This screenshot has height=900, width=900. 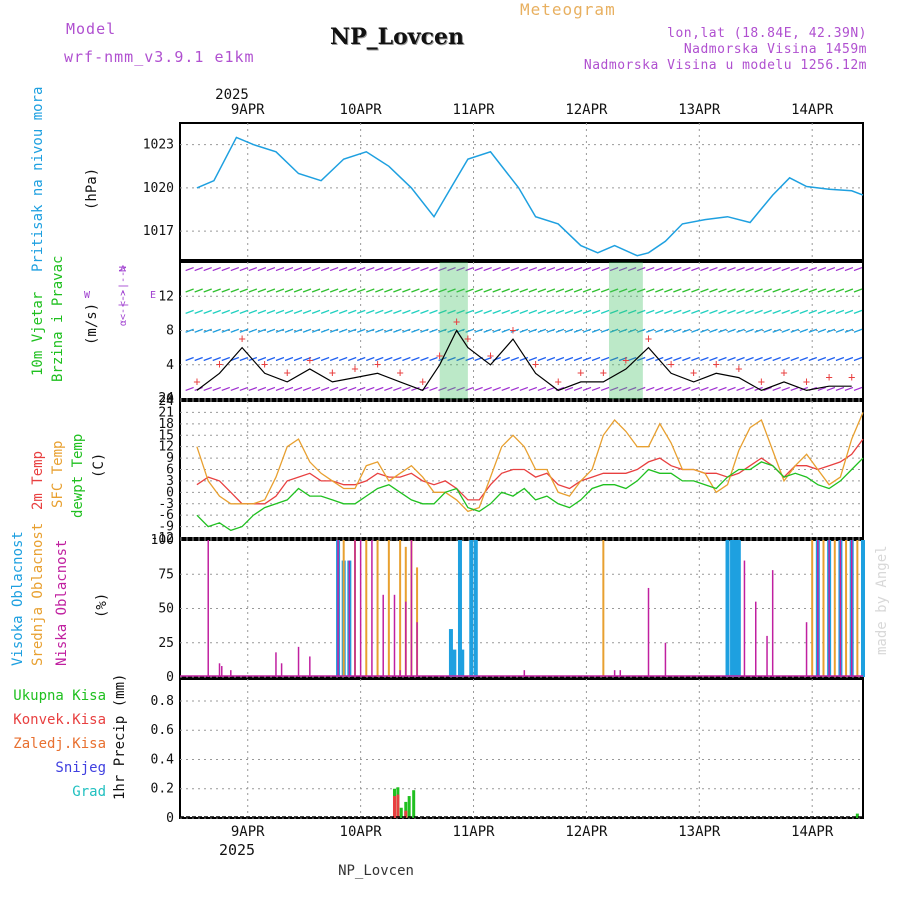 I want to click on watermark: made by Angel, so click(x=882, y=600).